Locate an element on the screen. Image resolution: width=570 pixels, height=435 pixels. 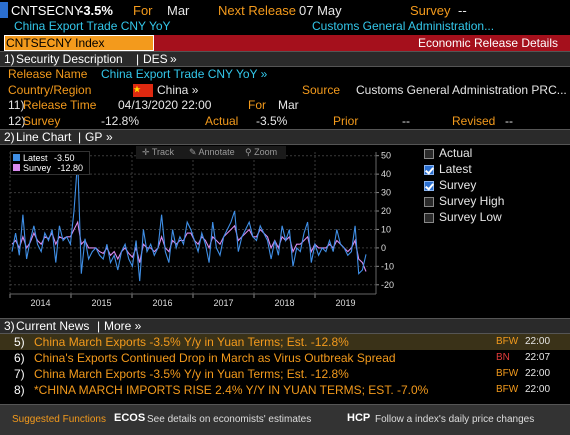
chart-section-code: GP is located at coordinates (94, 137).